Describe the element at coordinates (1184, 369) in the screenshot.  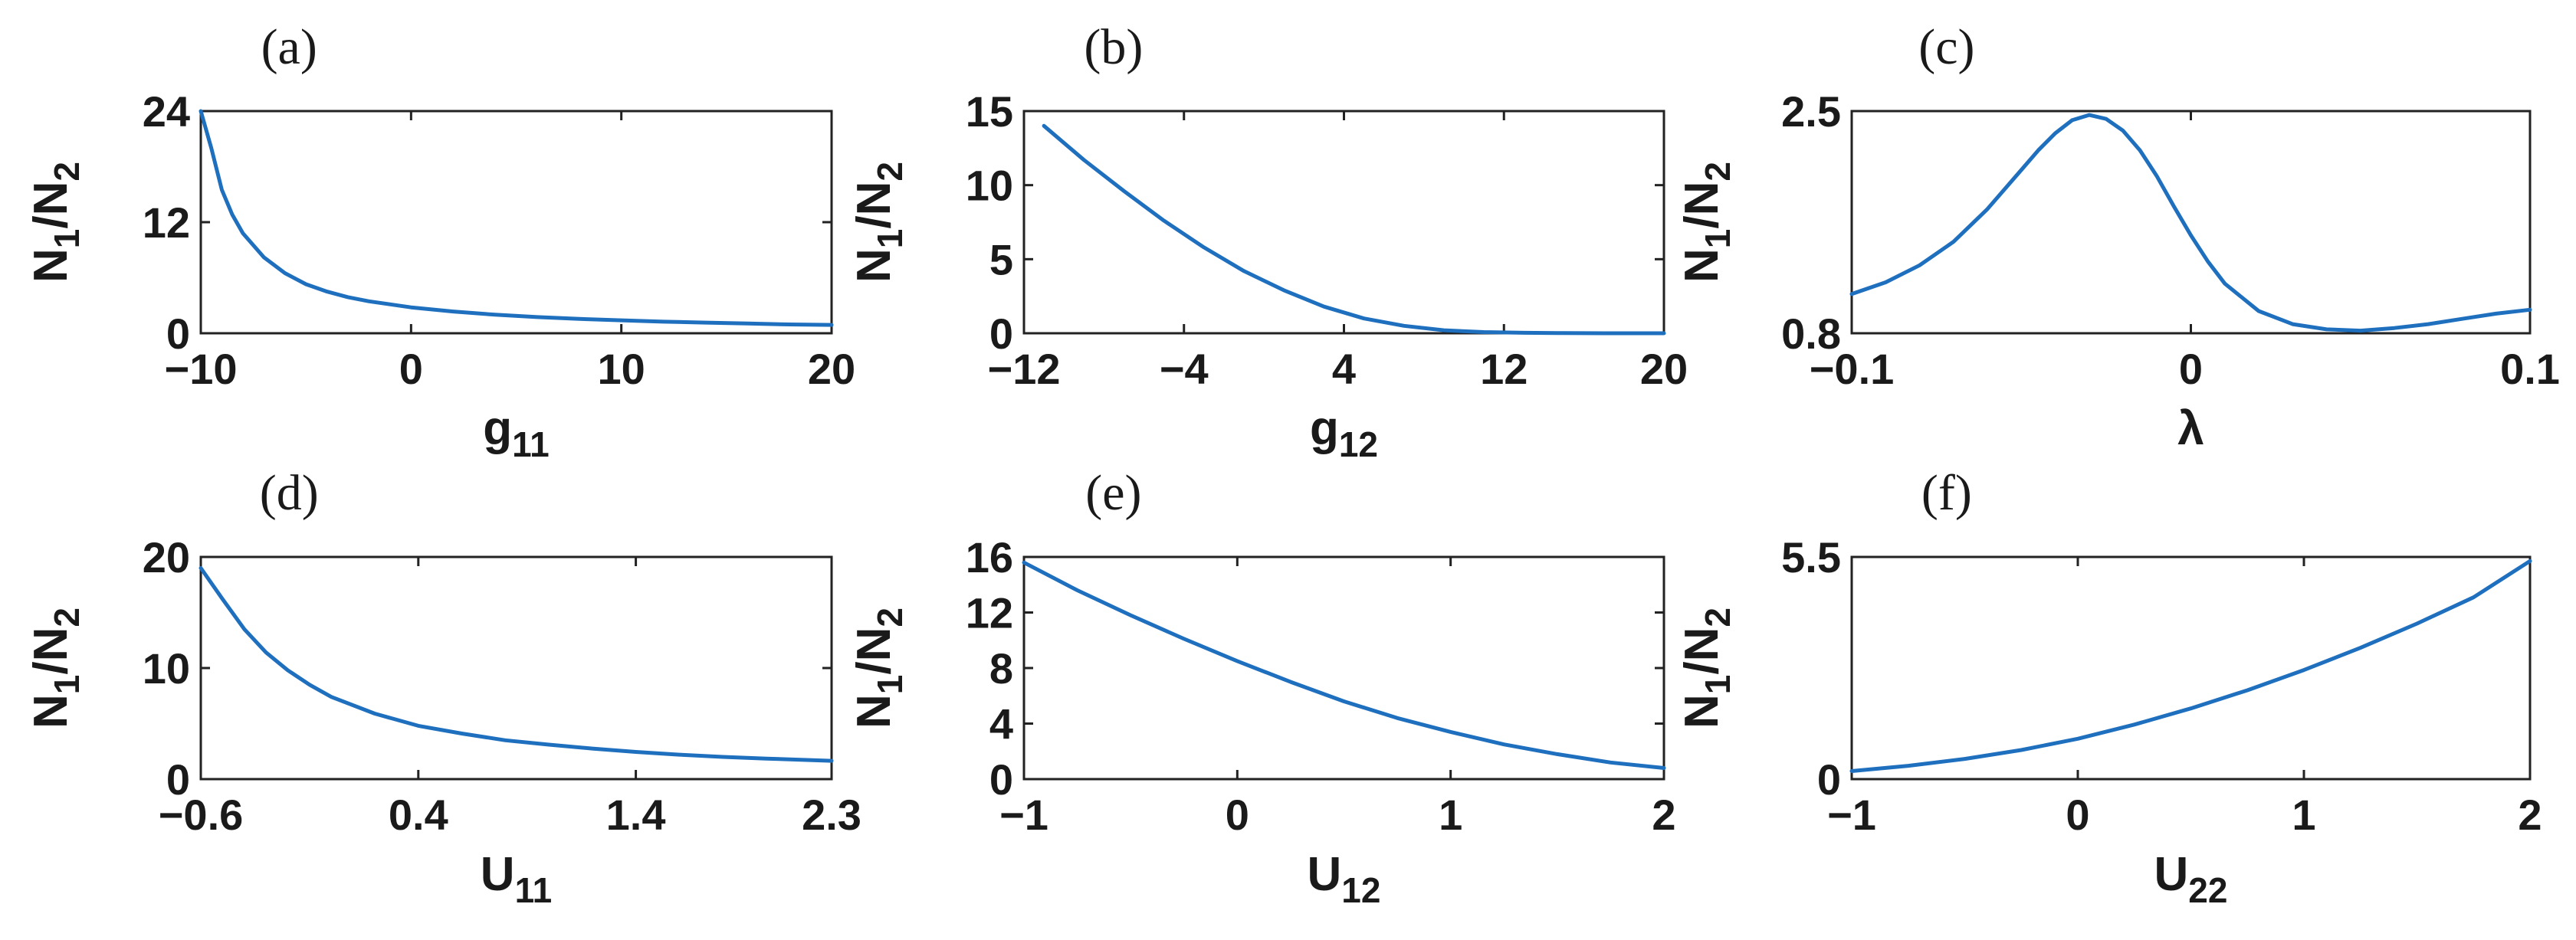
I see `x-tick-label: −4` at that location.